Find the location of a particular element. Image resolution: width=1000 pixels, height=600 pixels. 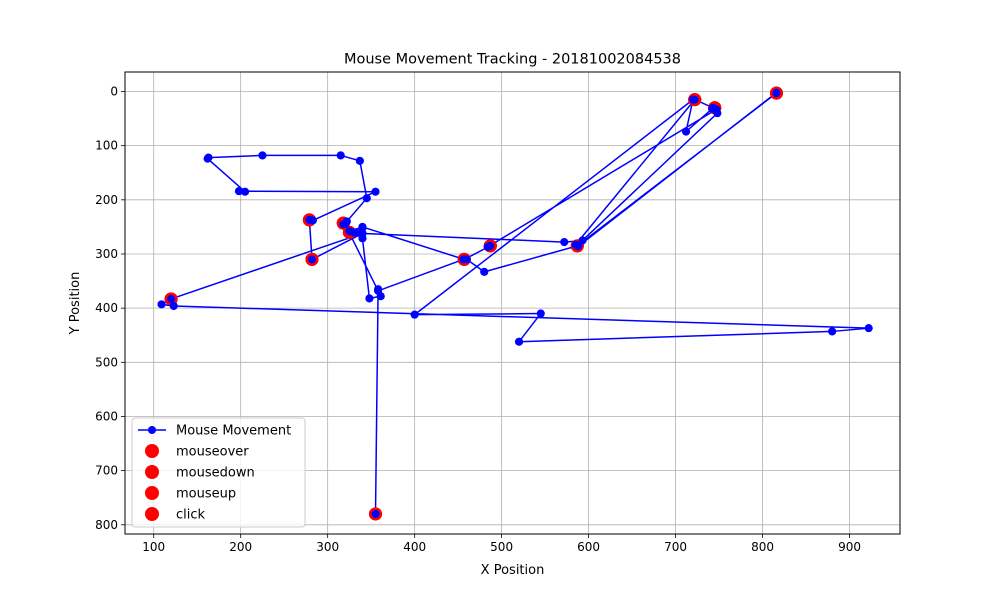

x-tick-label: 700 is located at coordinates (675, 547).